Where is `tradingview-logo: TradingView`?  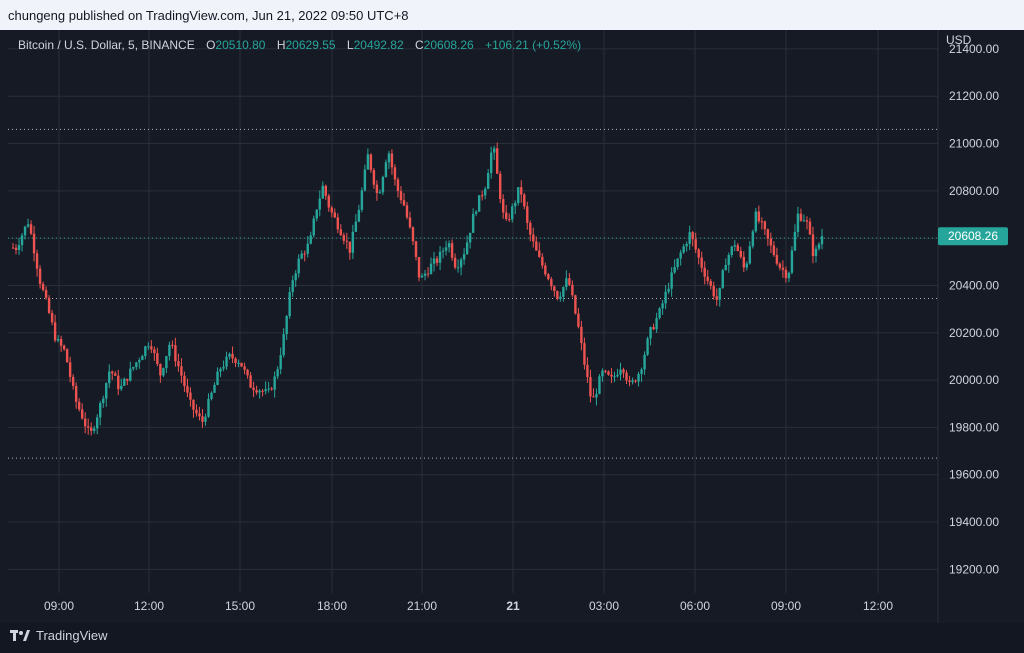 tradingview-logo: TradingView is located at coordinates (59, 635).